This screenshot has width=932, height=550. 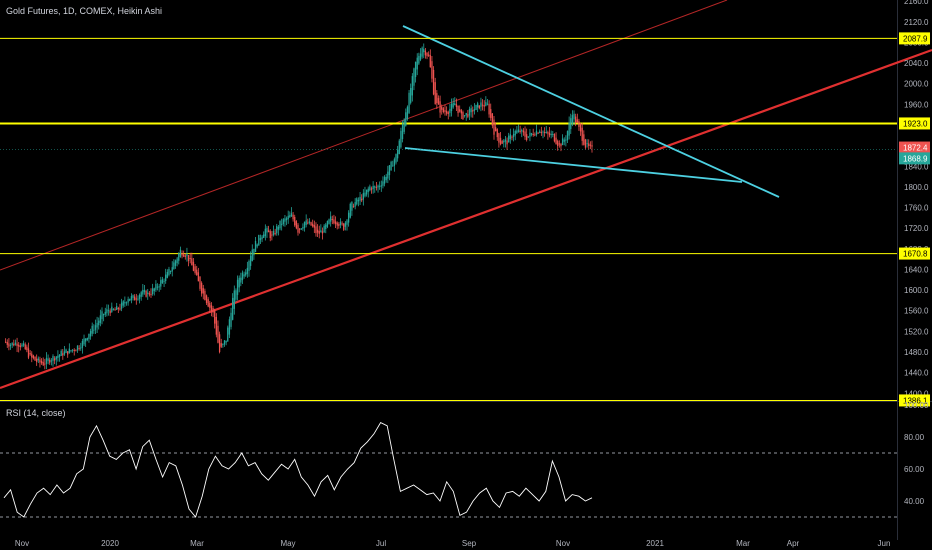 I want to click on price-tick-label: 1640.0, so click(x=916, y=269).